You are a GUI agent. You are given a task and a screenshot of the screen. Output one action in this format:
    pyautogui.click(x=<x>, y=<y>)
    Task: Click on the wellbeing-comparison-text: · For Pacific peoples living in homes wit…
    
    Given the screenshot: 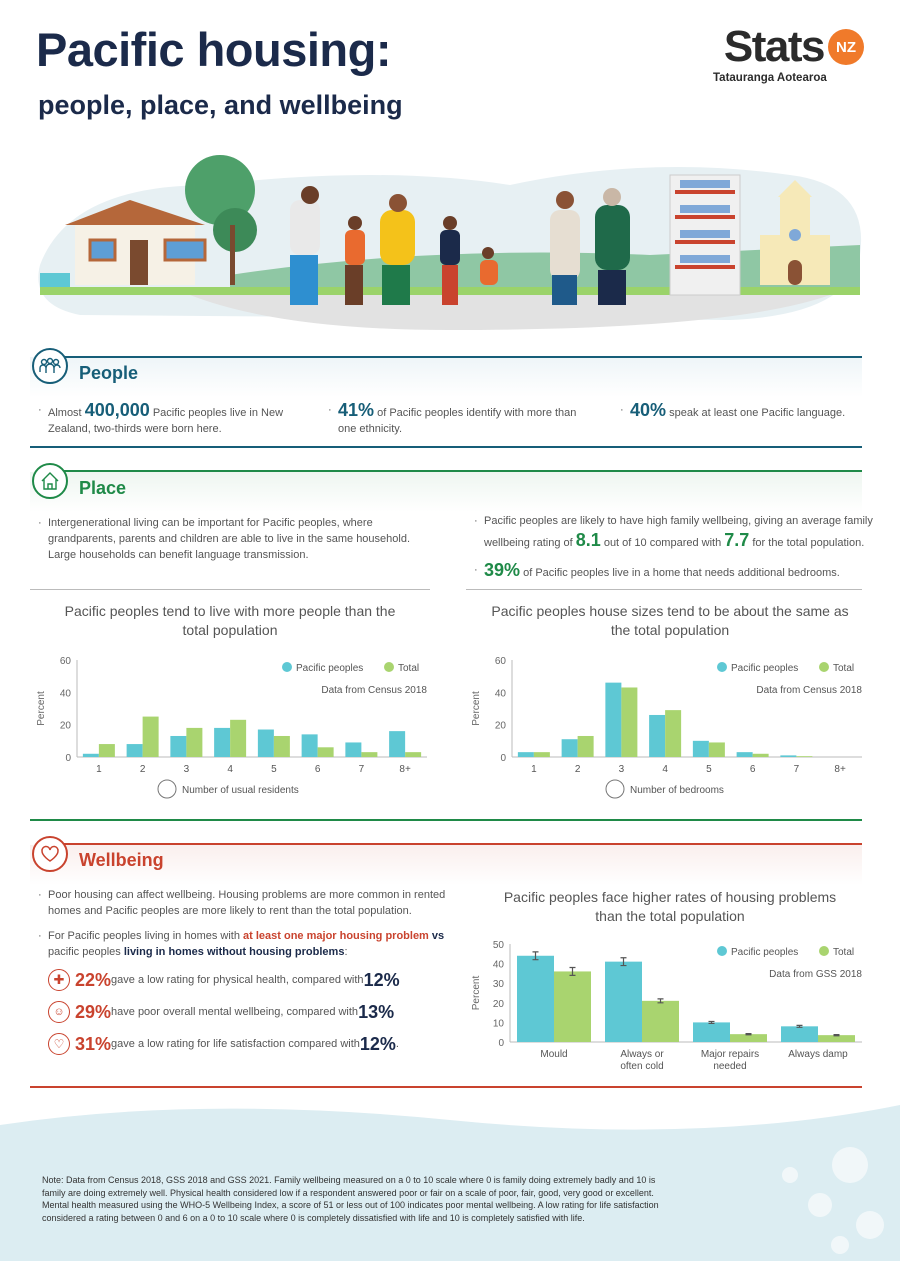 What is the action you would take?
    pyautogui.click(x=241, y=944)
    